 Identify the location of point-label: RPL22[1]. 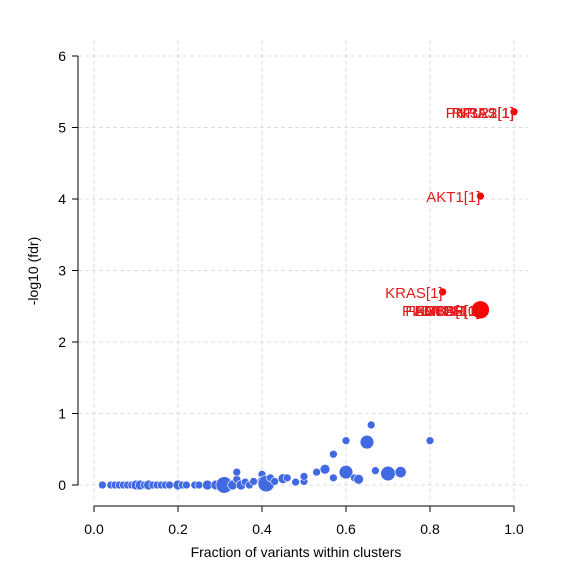
(482, 113).